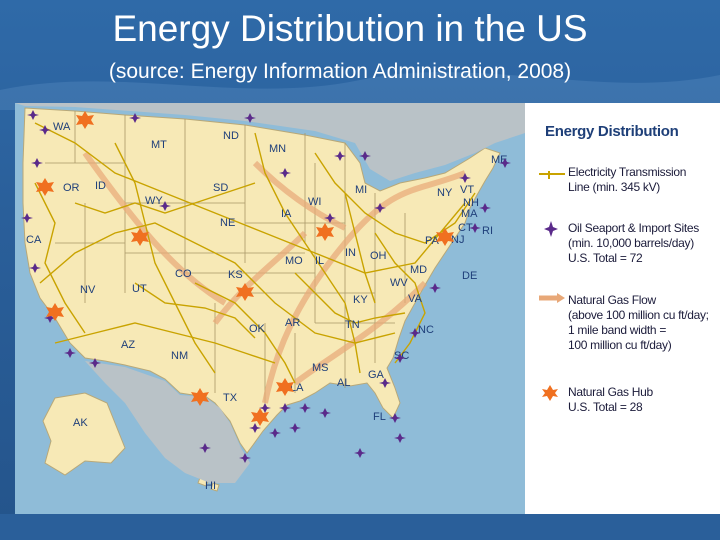  I want to click on svg-text: KY, so click(360, 300).